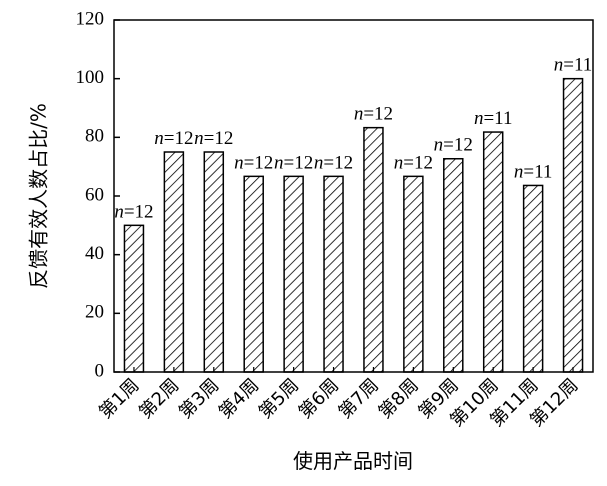 Image resolution: width=607 pixels, height=486 pixels. I want to click on x-tick-label: 第8周, so click(399, 399).